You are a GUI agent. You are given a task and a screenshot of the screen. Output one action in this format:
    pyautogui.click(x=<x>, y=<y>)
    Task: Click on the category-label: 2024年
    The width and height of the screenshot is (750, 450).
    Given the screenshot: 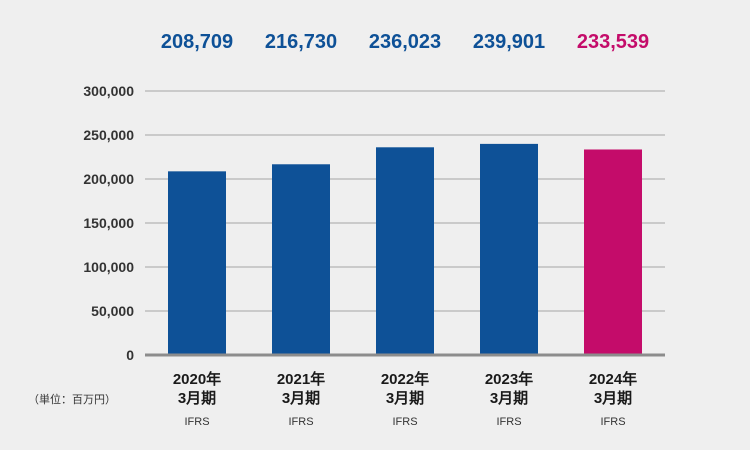 What is the action you would take?
    pyautogui.click(x=613, y=379)
    